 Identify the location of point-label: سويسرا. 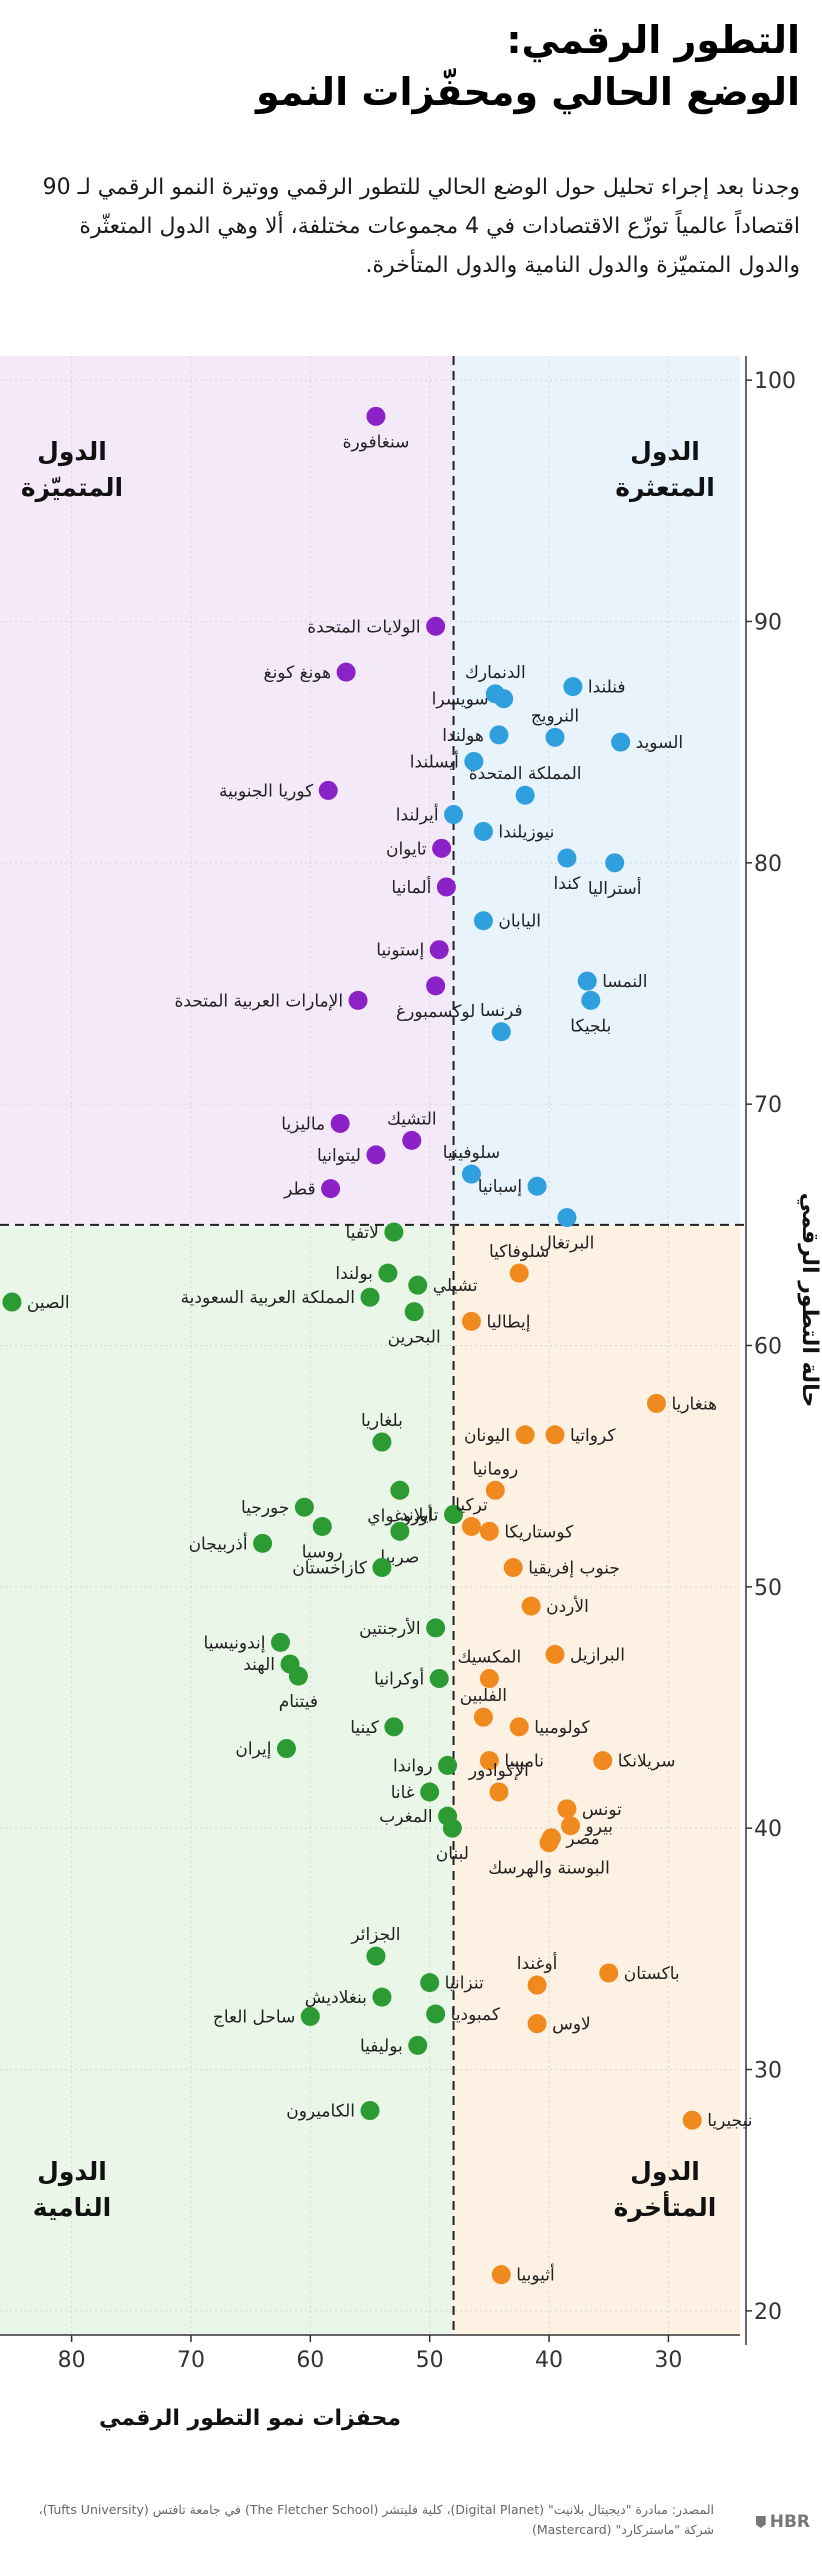
(460, 700).